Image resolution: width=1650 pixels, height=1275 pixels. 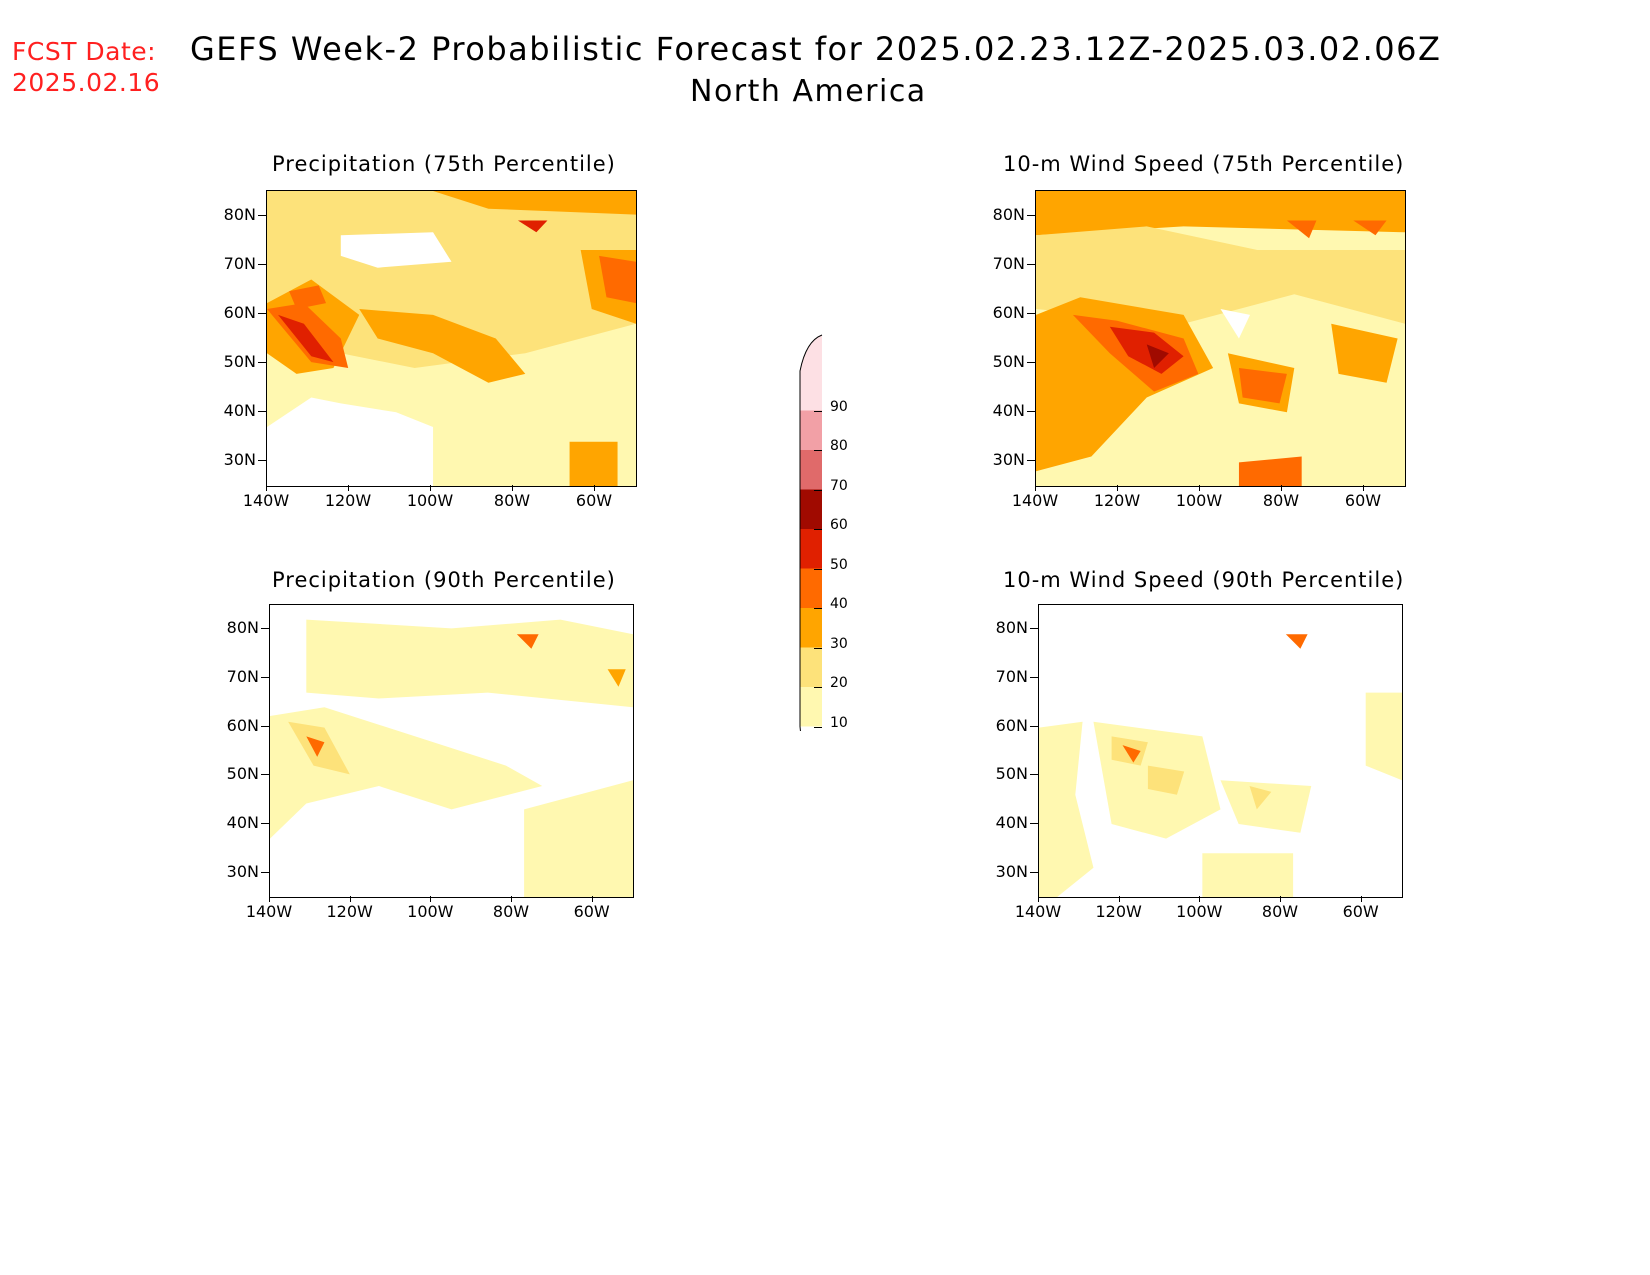 I want to click on legend-bar-outline, so click(x=811, y=532).